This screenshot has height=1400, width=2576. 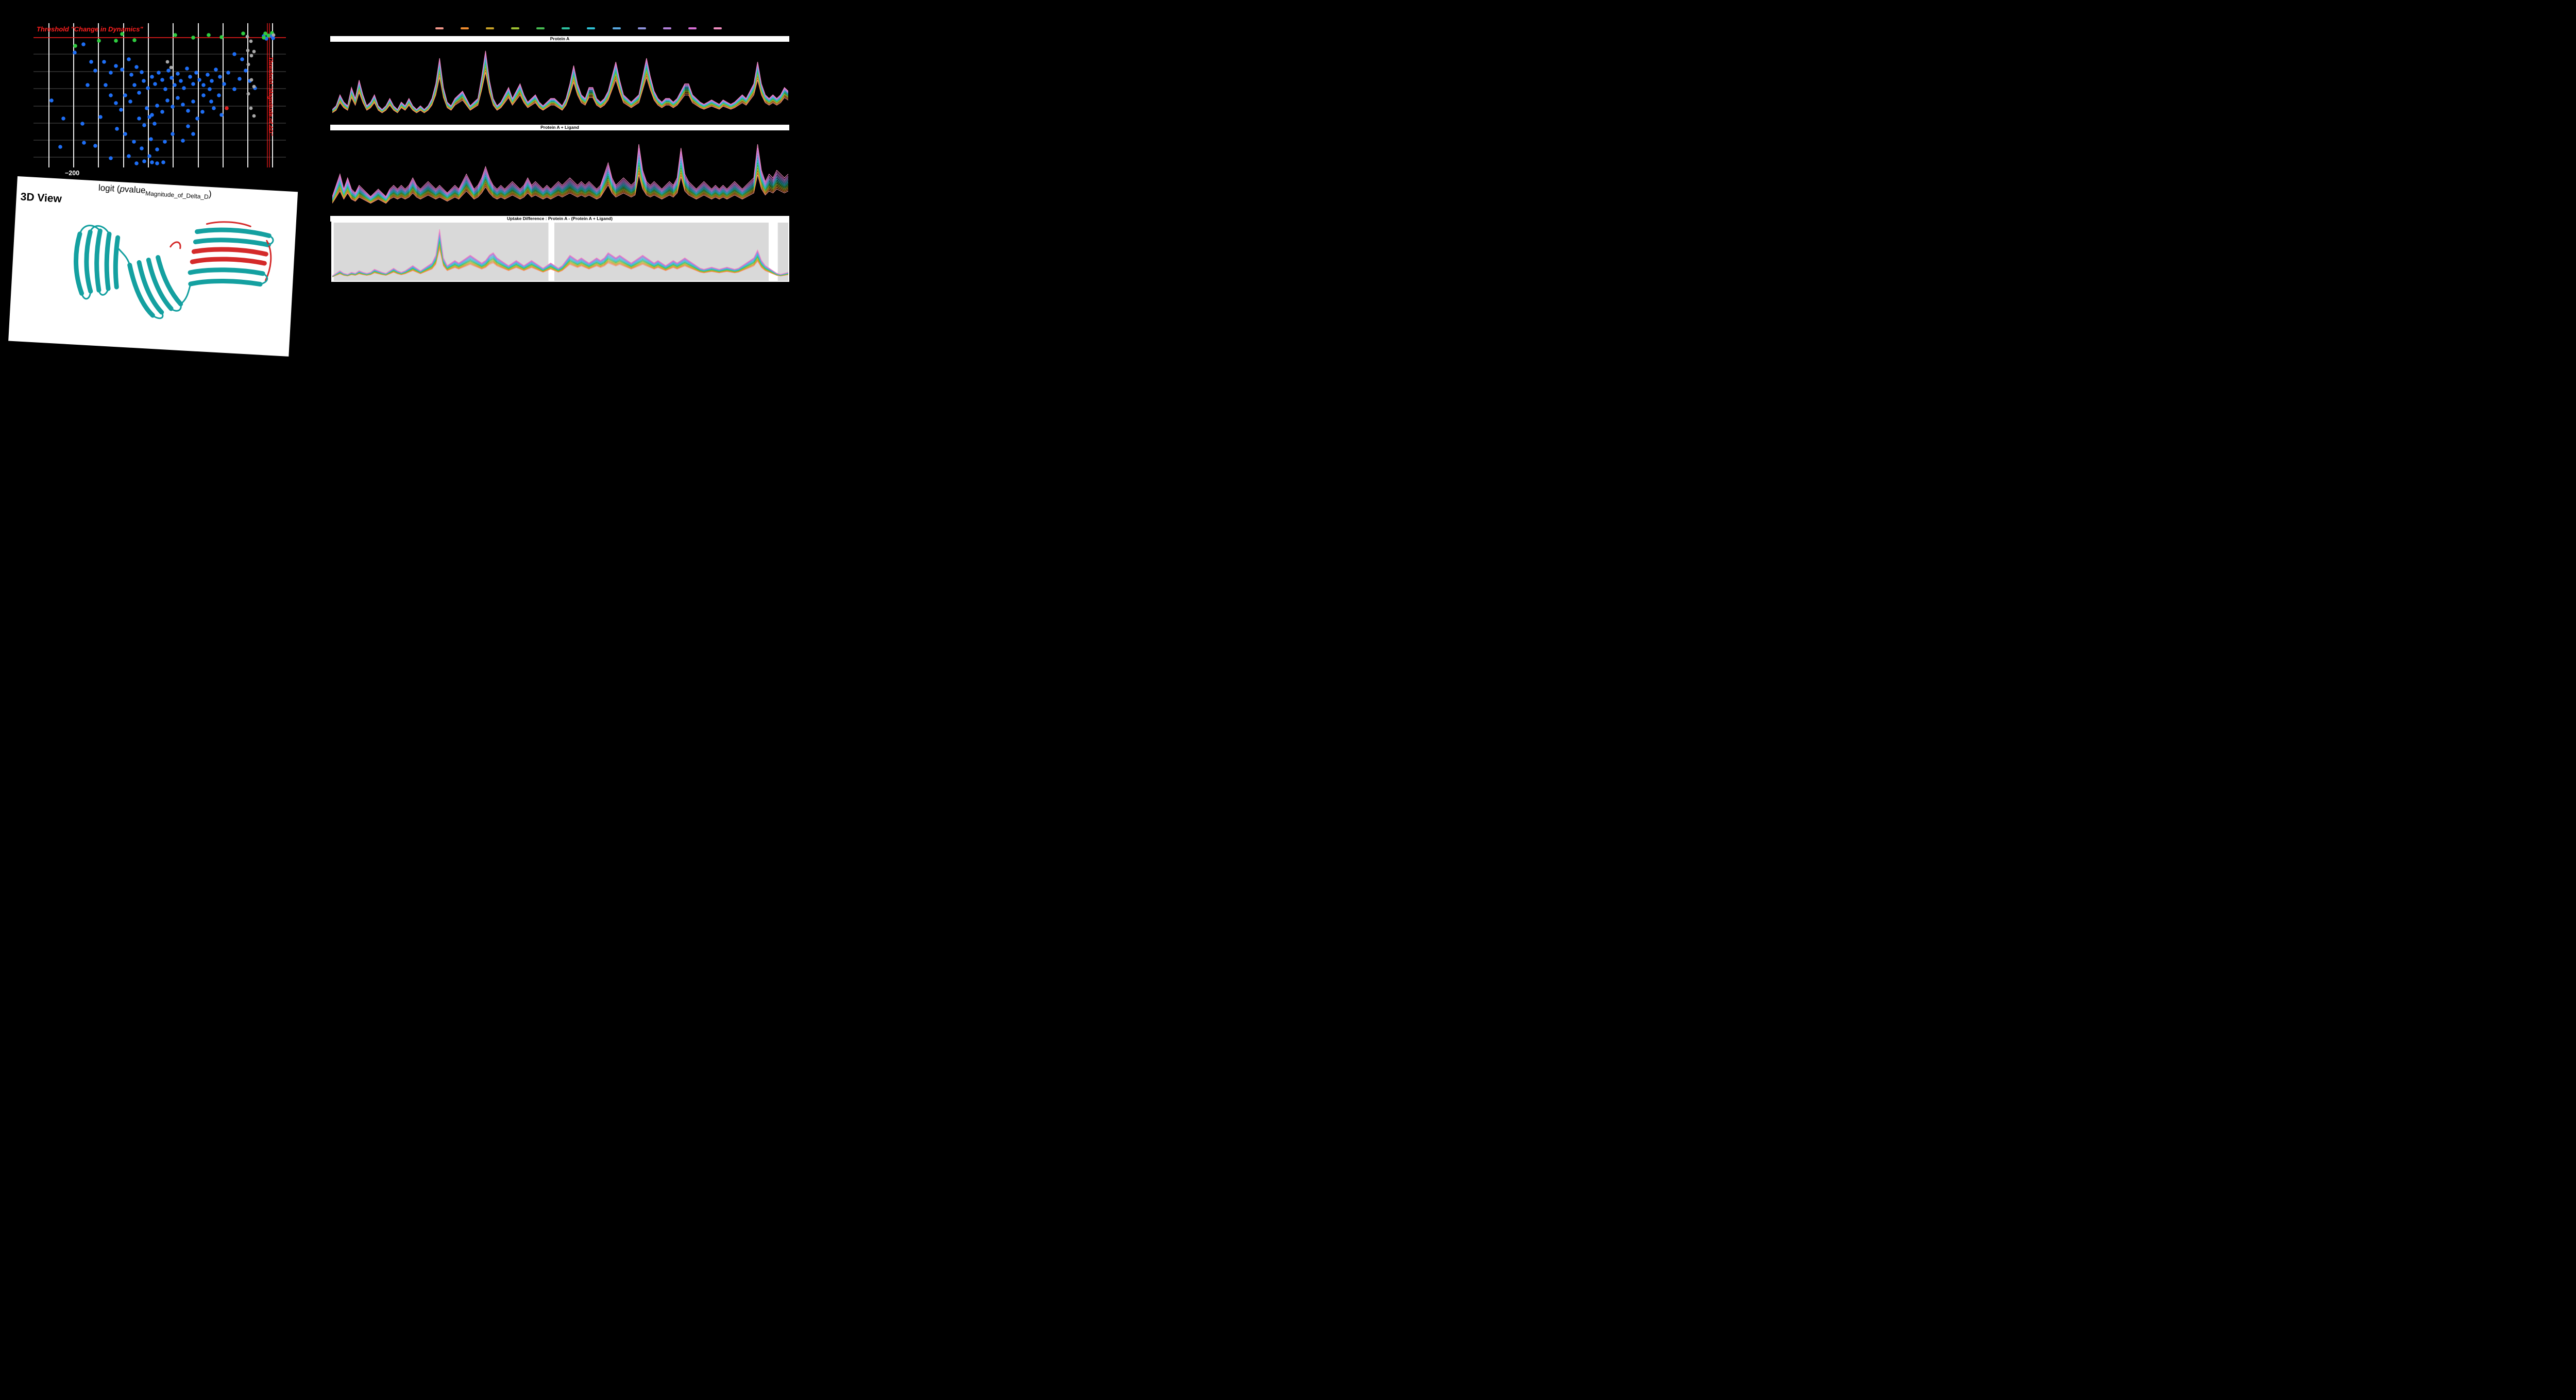 What do you see at coordinates (157, 274) in the screenshot?
I see `protein-structure-viewport` at bounding box center [157, 274].